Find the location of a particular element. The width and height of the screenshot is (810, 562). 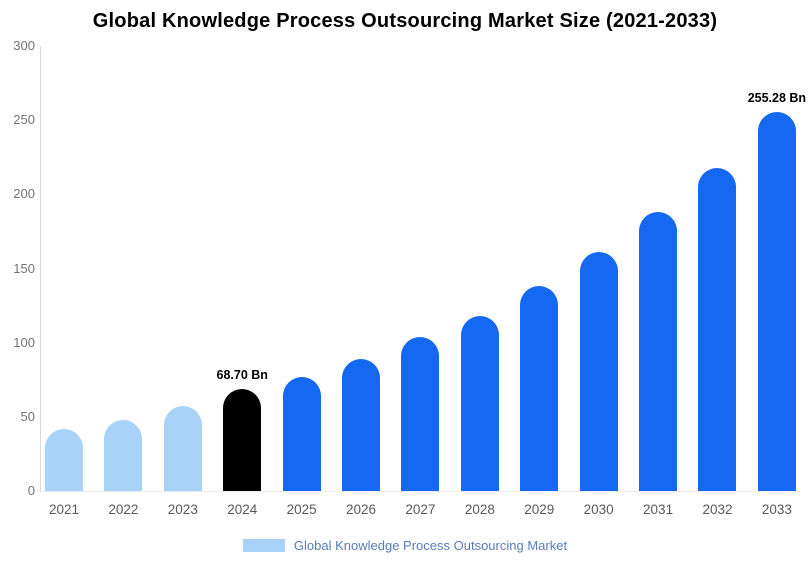

bar-2029 is located at coordinates (539, 388).